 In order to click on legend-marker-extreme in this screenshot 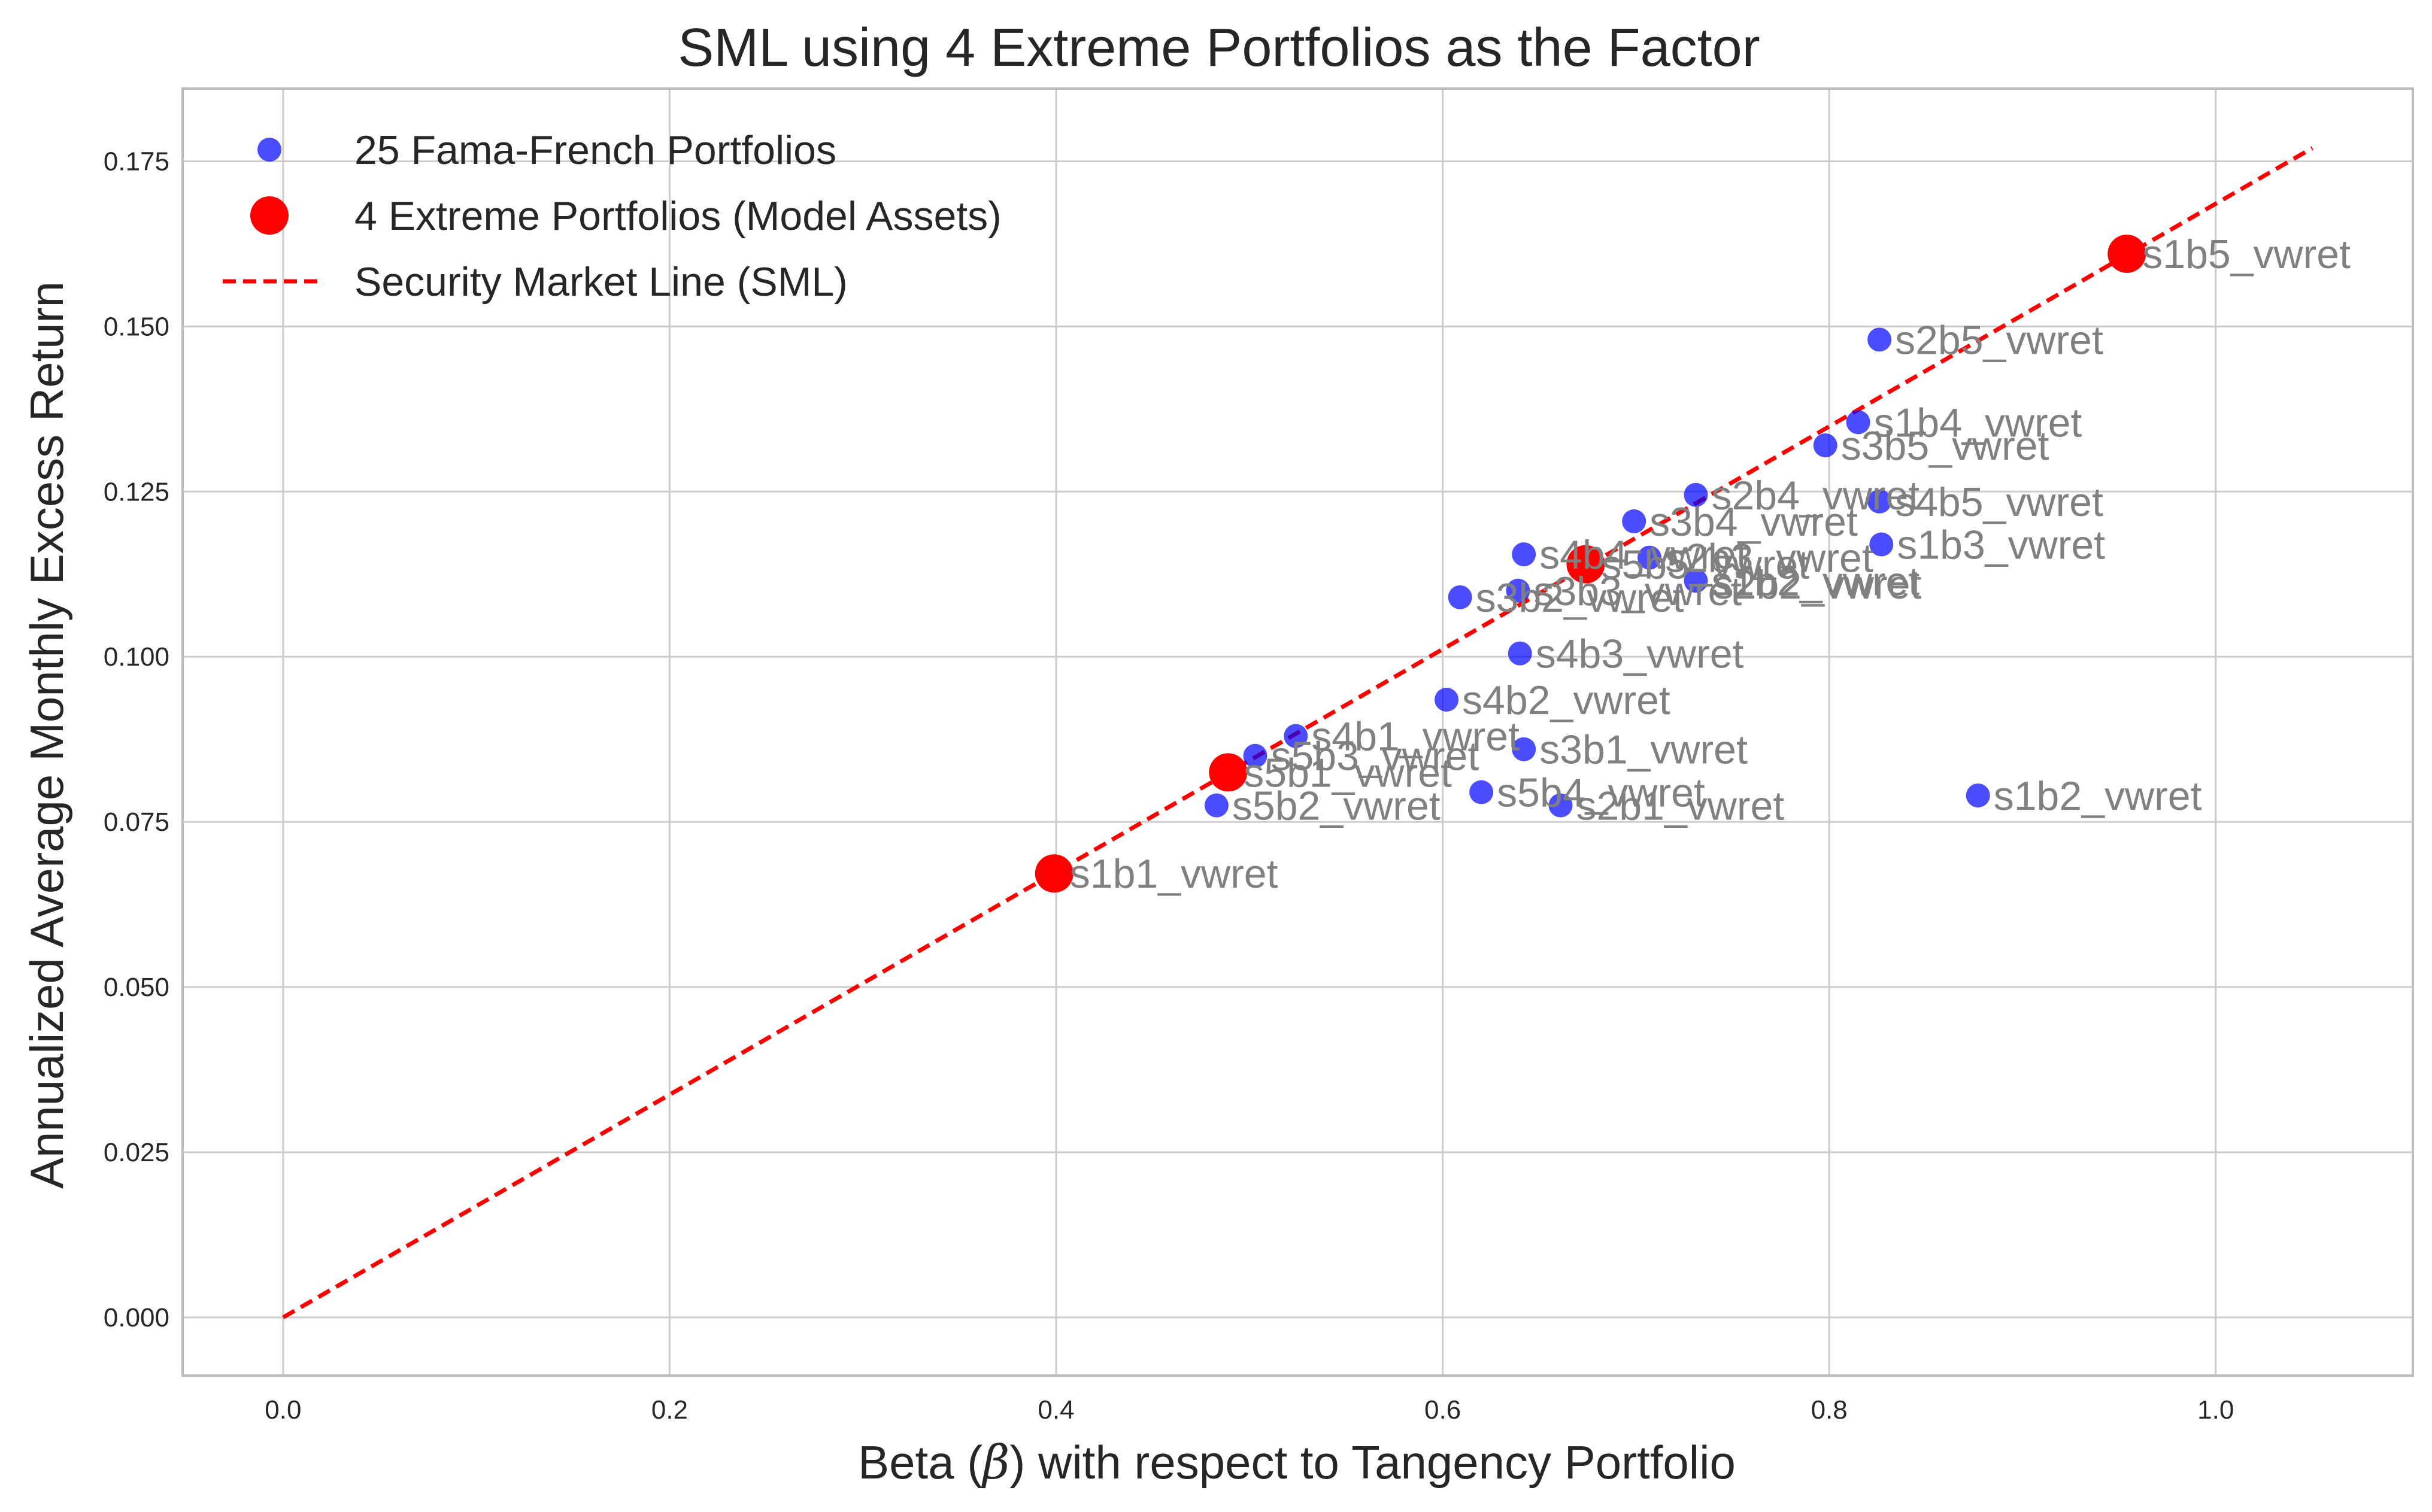, I will do `click(269, 215)`.